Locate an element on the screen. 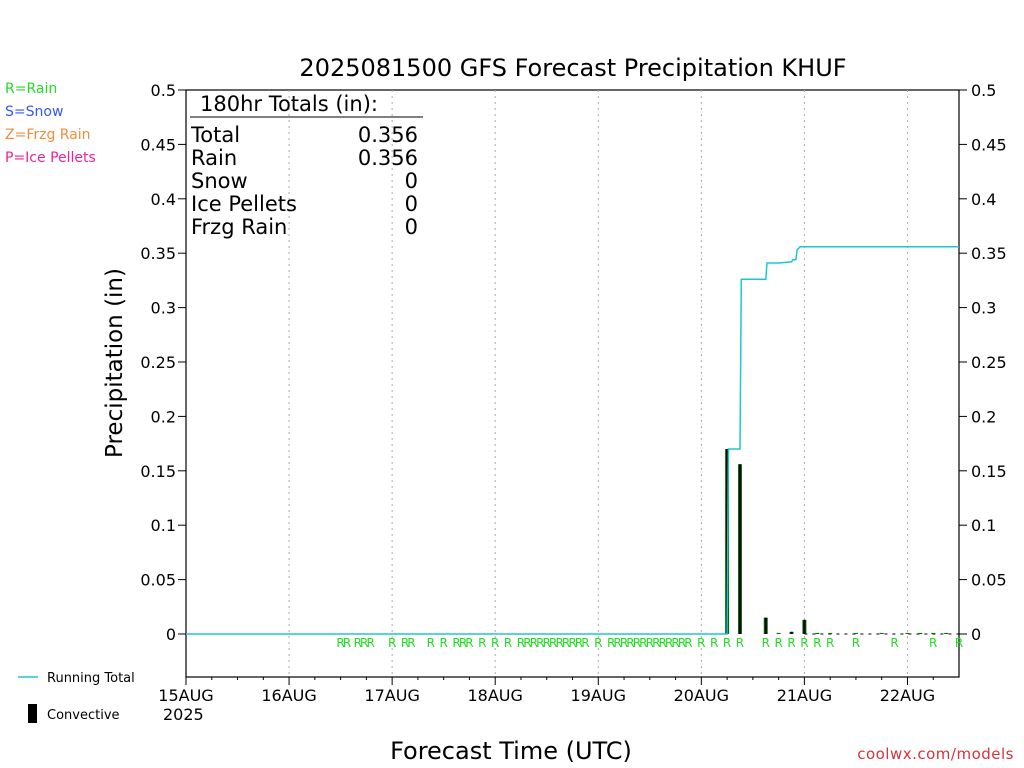 This screenshot has height=768, width=1024. x-tick-label: 16AUG is located at coordinates (288, 695).